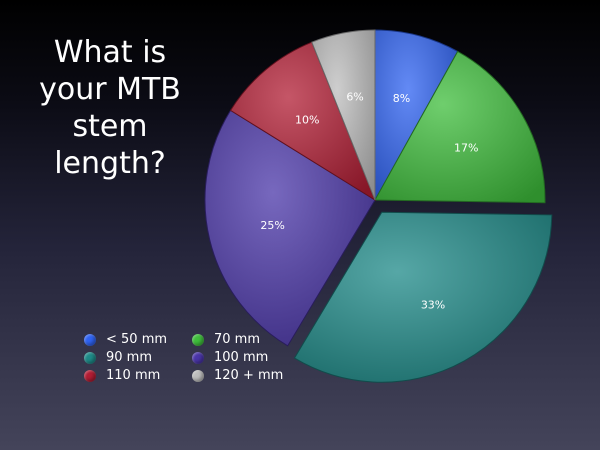 The width and height of the screenshot is (600, 450). I want to click on pie-slice-70-mm, so click(460, 127).